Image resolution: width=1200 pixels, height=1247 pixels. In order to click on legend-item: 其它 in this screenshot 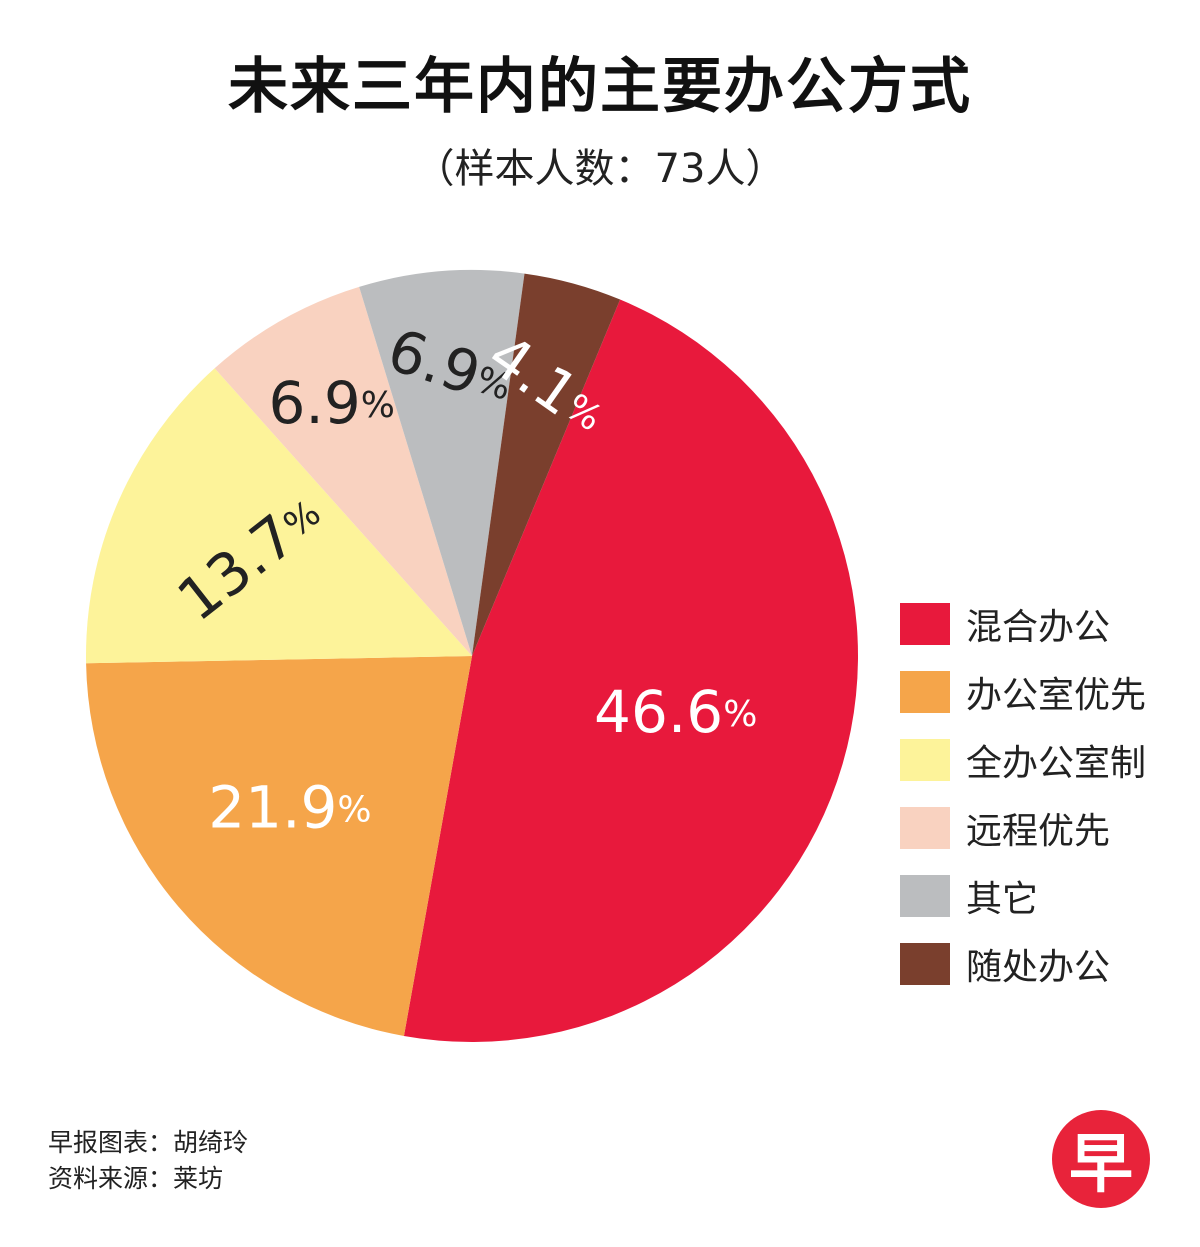, I will do `click(1023, 896)`.